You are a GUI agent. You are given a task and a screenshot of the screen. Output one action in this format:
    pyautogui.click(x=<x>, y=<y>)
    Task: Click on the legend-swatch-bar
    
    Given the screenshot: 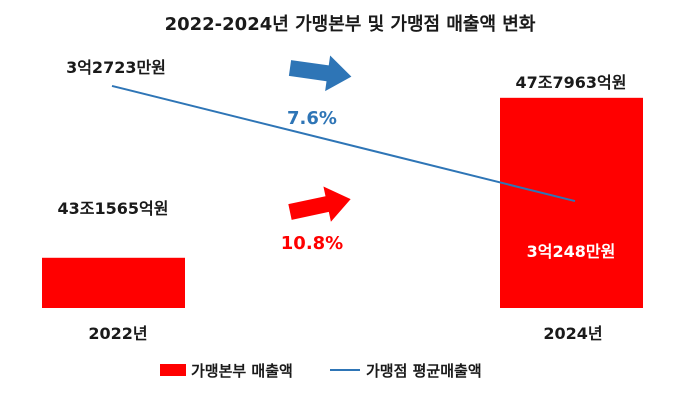 What is the action you would take?
    pyautogui.click(x=173, y=370)
    